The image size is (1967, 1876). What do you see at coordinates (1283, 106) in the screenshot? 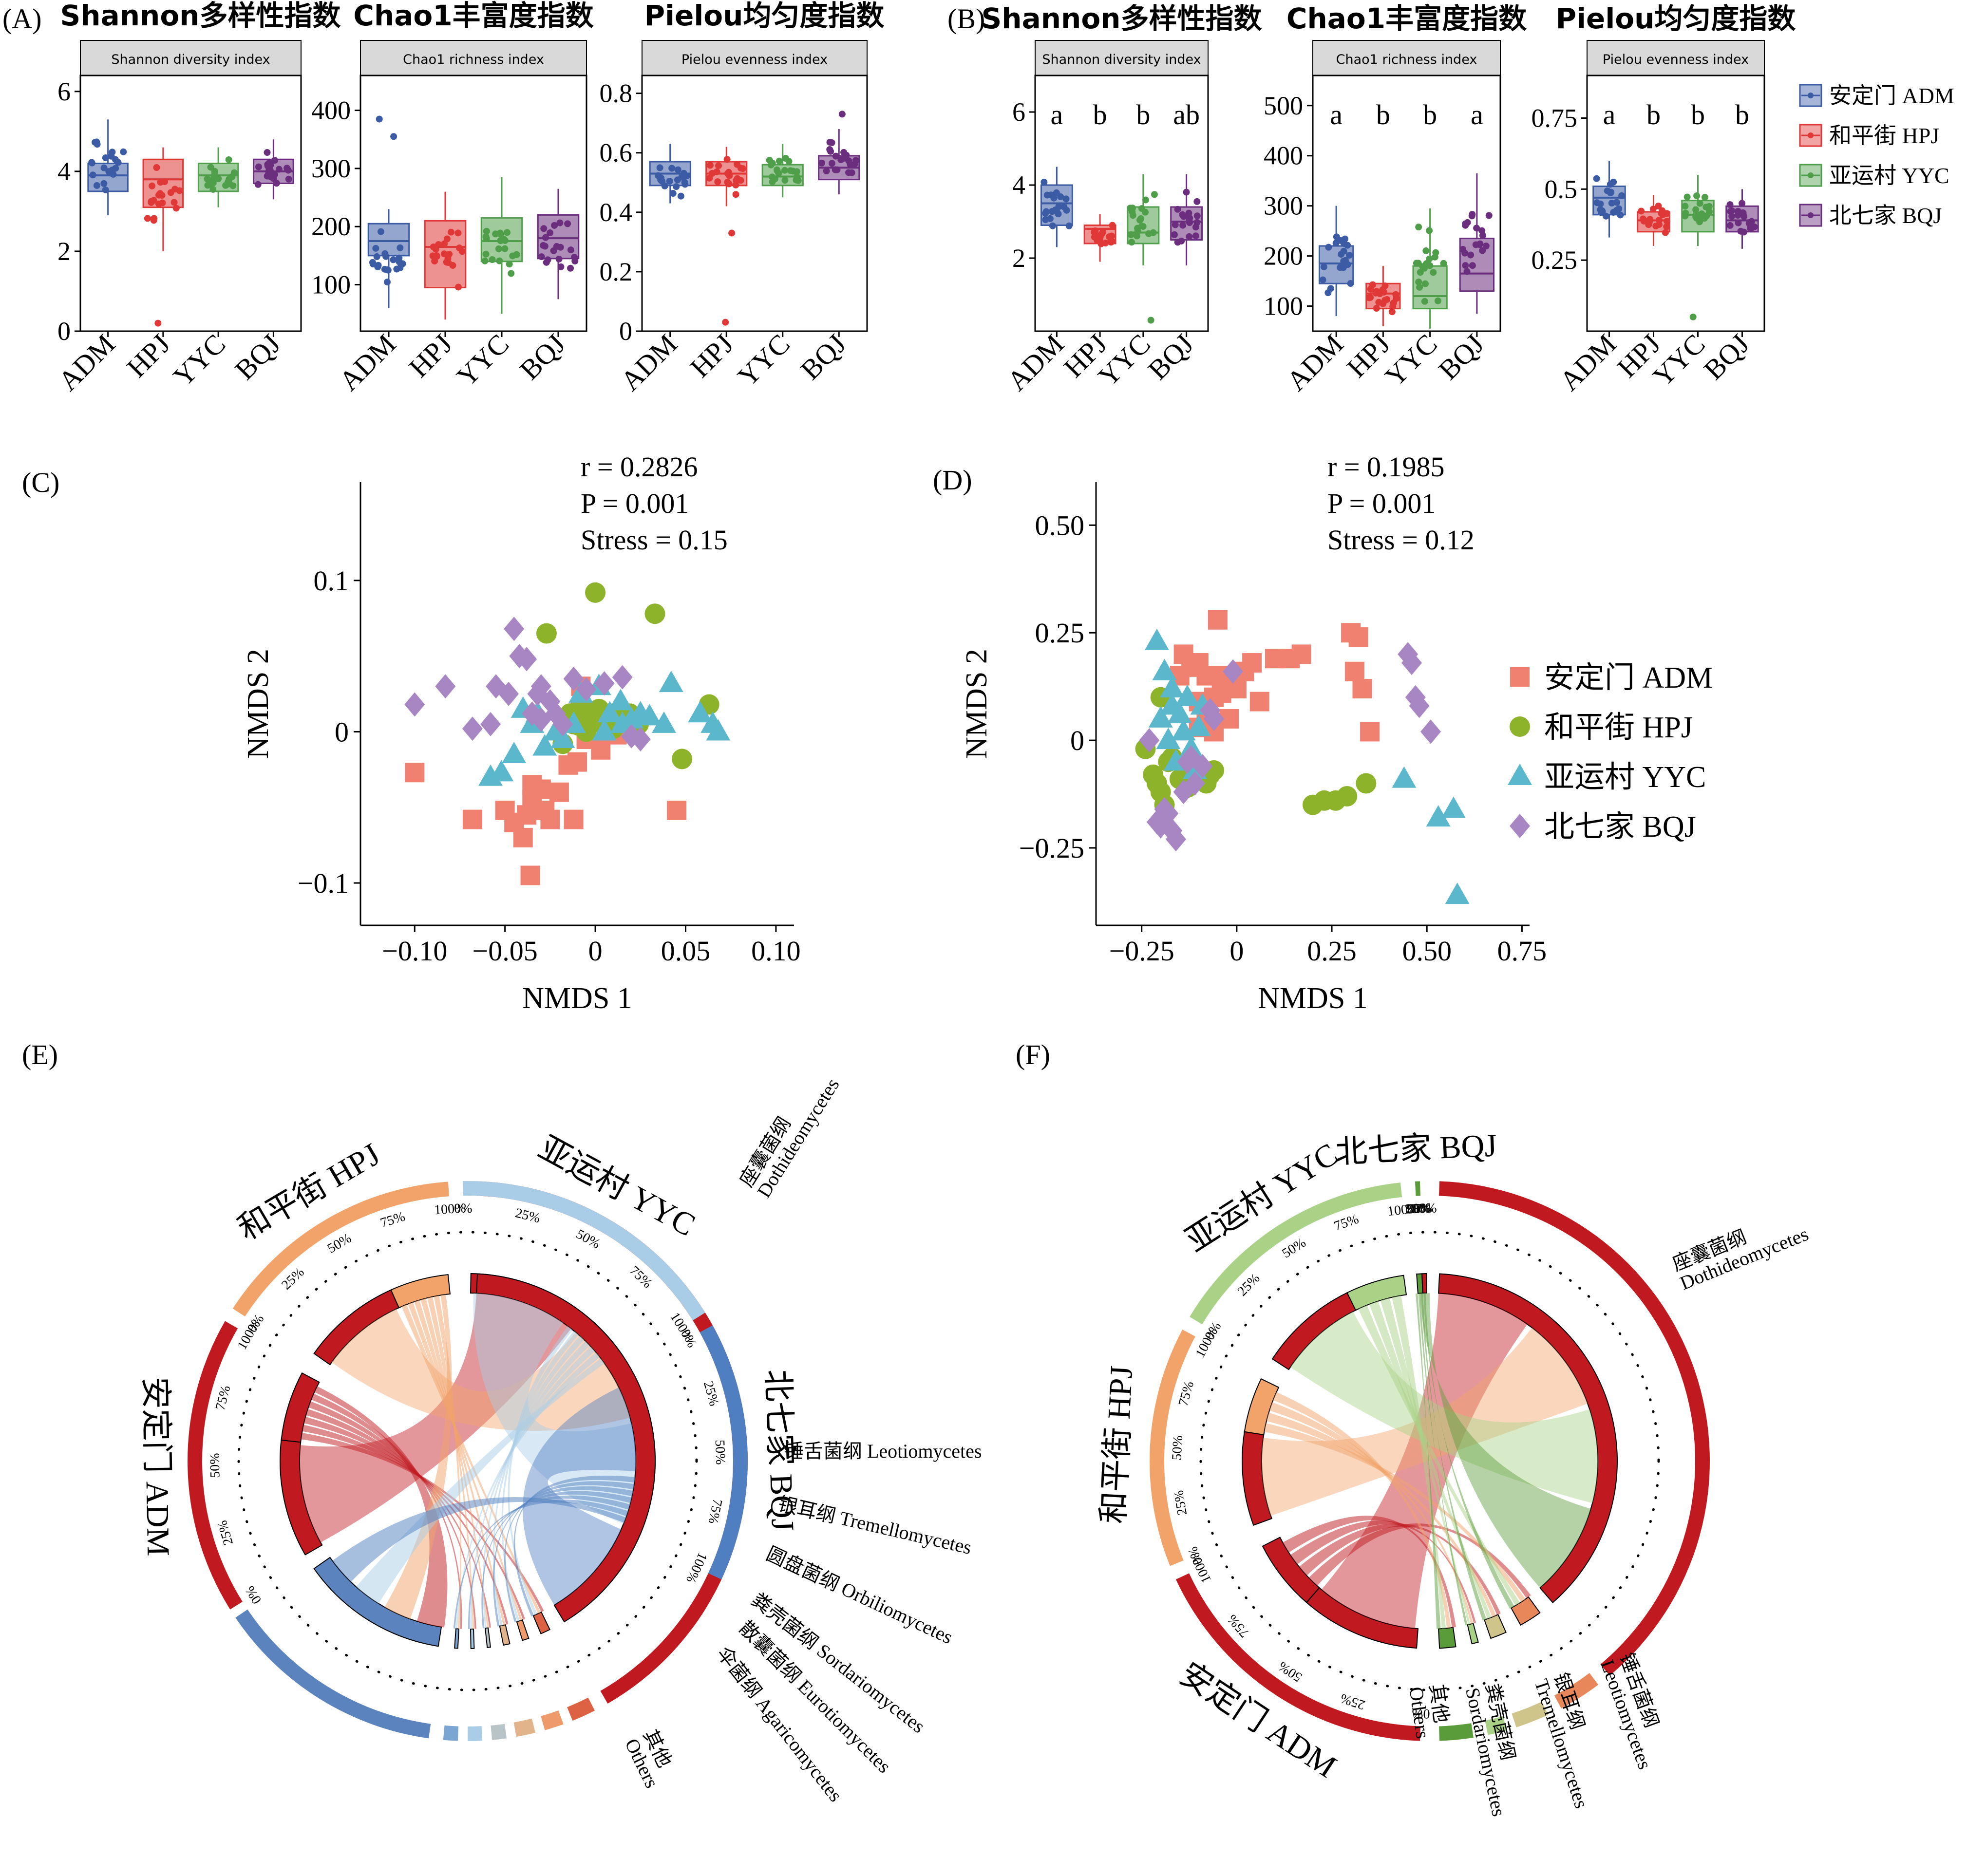
I see `y-tick-label: 500` at bounding box center [1283, 106].